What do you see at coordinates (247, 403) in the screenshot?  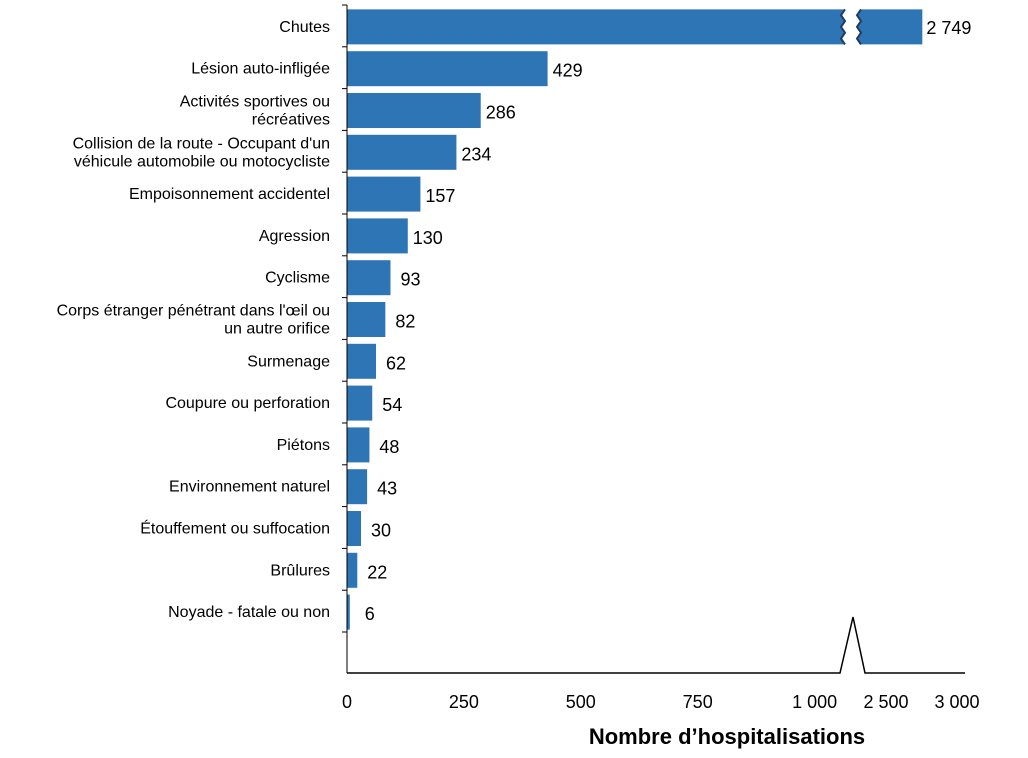 I see `category-label: Coupure ou perforation` at bounding box center [247, 403].